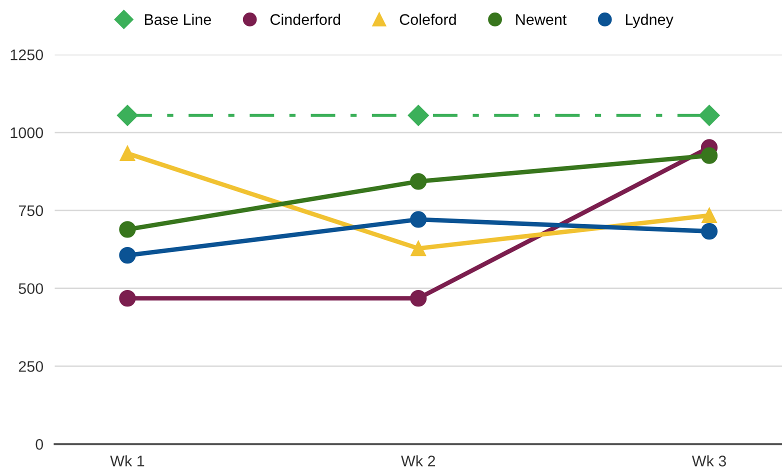 This screenshot has width=782, height=475. Describe the element at coordinates (27, 54) in the screenshot. I see `y-tick-label: 1250` at that location.